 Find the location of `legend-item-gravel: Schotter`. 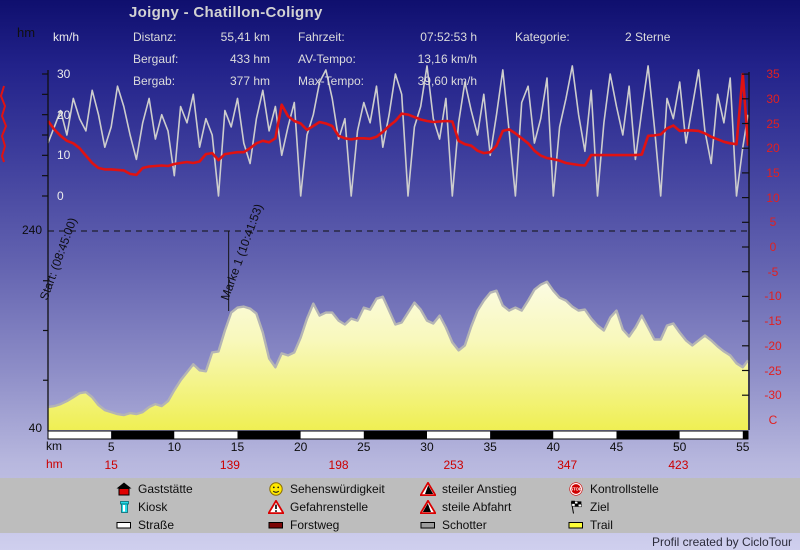

legend-item-gravel: Schotter is located at coordinates (453, 525).